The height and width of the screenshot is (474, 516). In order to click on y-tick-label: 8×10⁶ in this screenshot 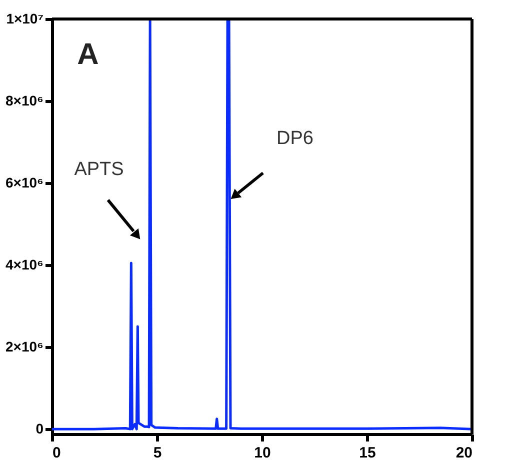, I will do `click(25, 100)`.